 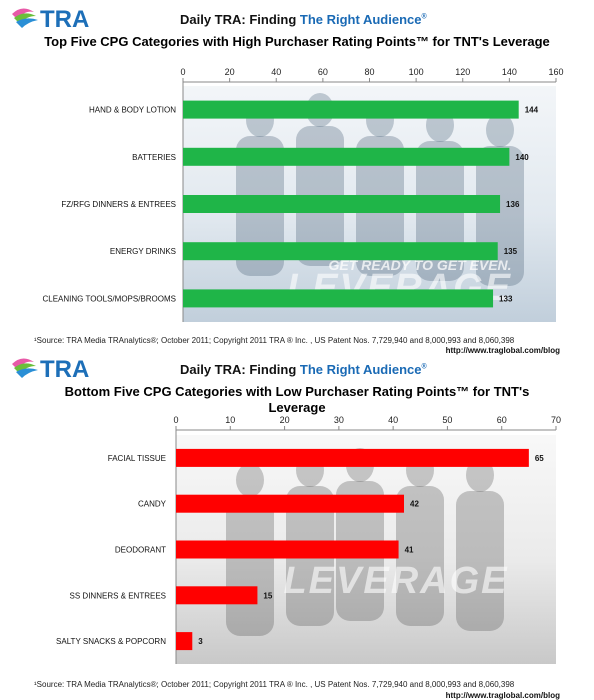 I want to click on x-tick-label: 50, so click(x=447, y=420).